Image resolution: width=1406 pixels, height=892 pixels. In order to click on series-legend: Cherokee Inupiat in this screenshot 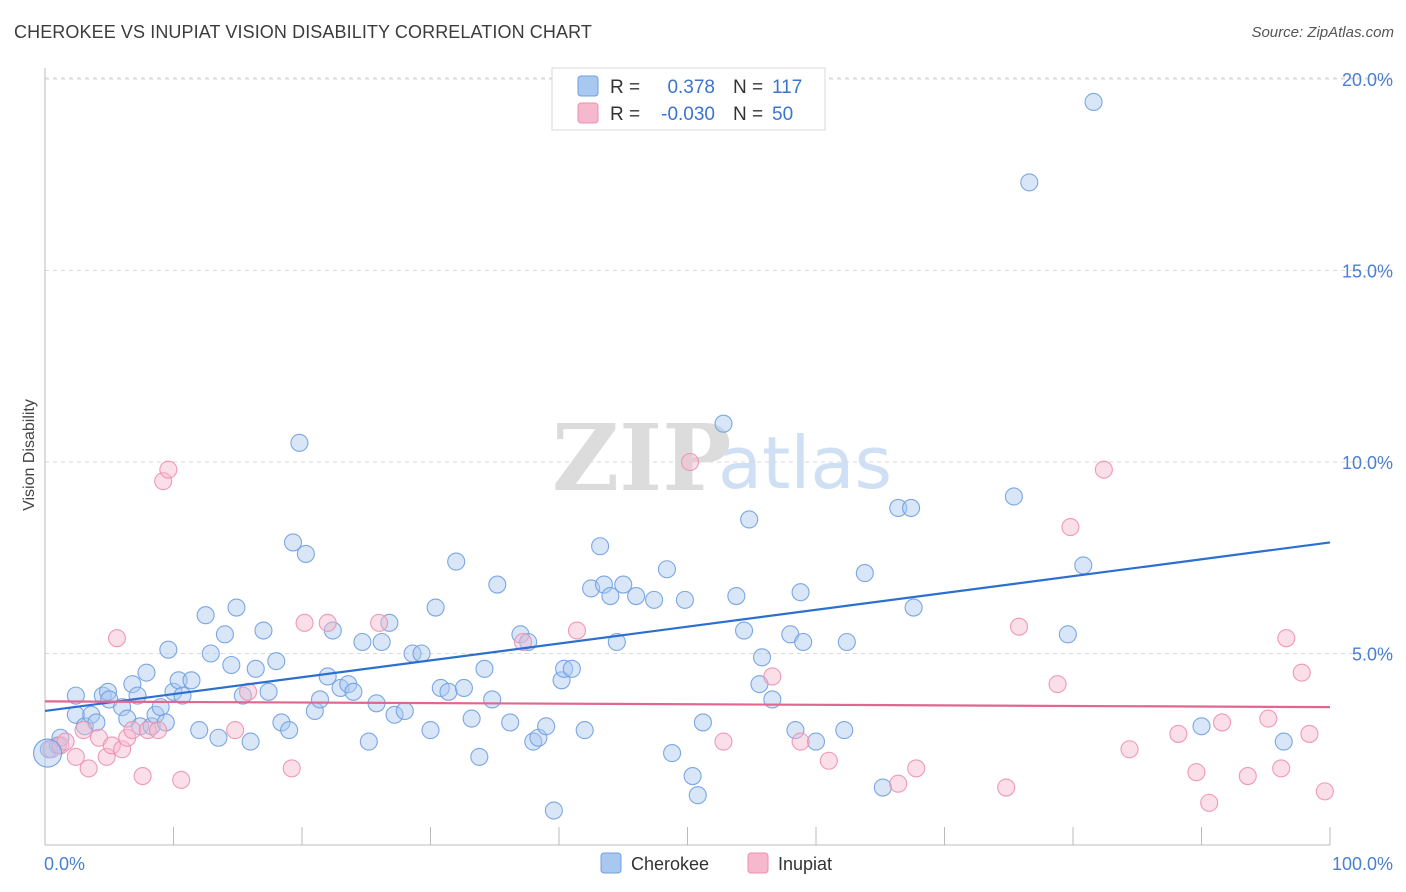, I will do `click(716, 863)`.